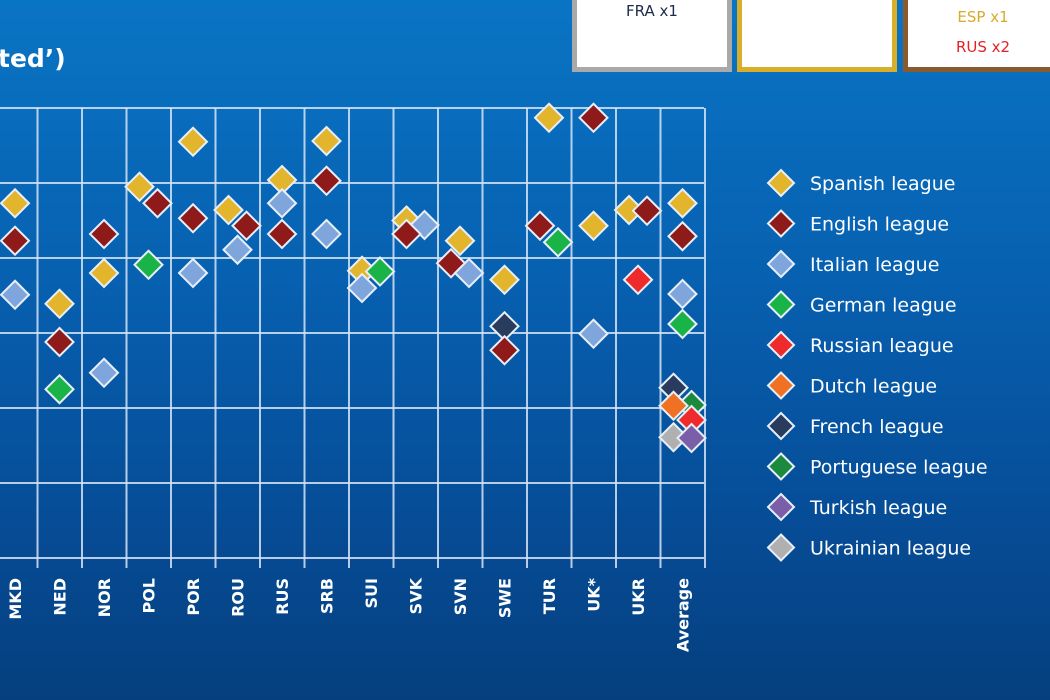  Describe the element at coordinates (877, 427) in the screenshot. I see `legend-label: French league` at that location.